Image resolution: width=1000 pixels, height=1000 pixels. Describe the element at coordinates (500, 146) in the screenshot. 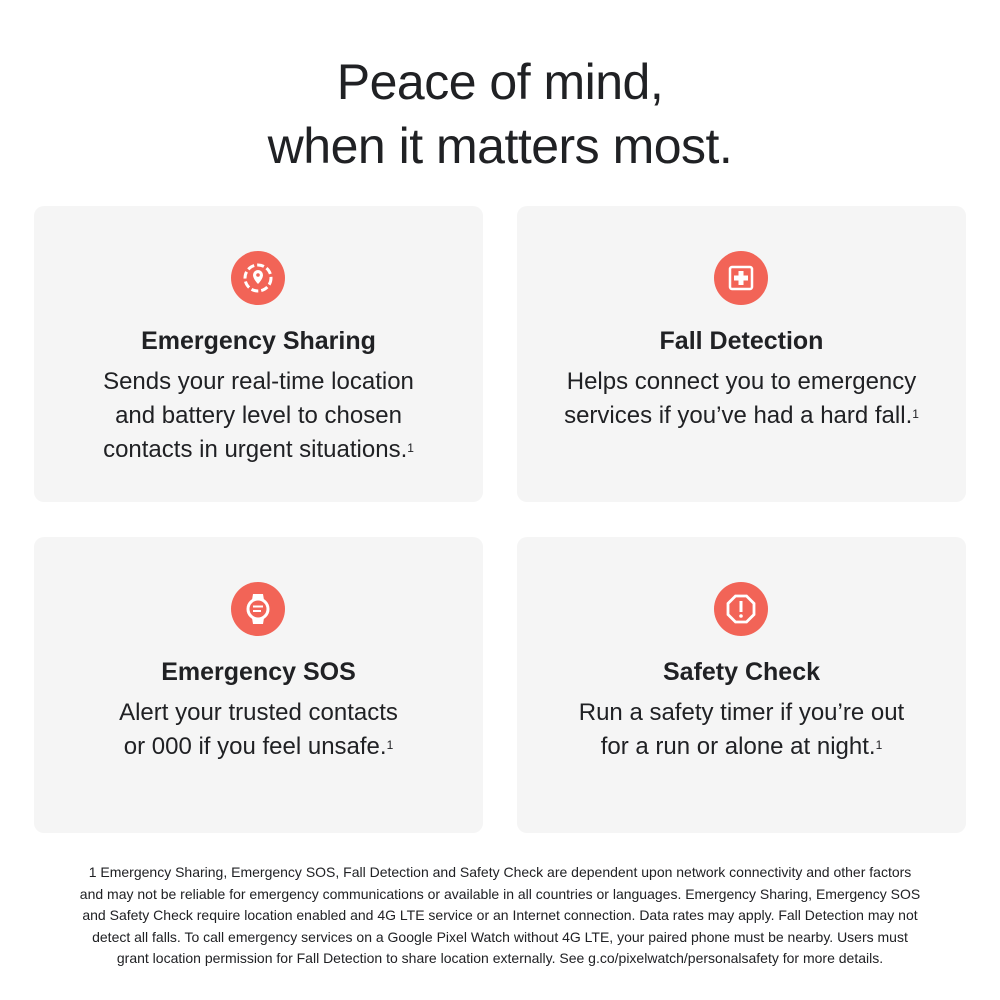

I see `title-line-2: when it matters most.` at that location.